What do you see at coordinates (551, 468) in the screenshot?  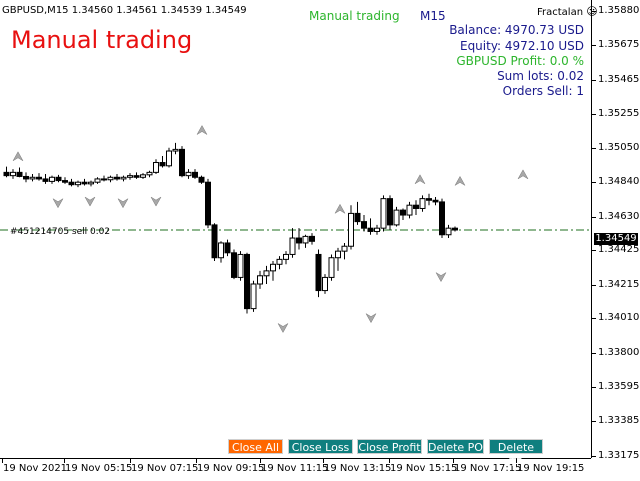 I see `time-tick-label: 19 Nov 19:15` at bounding box center [551, 468].